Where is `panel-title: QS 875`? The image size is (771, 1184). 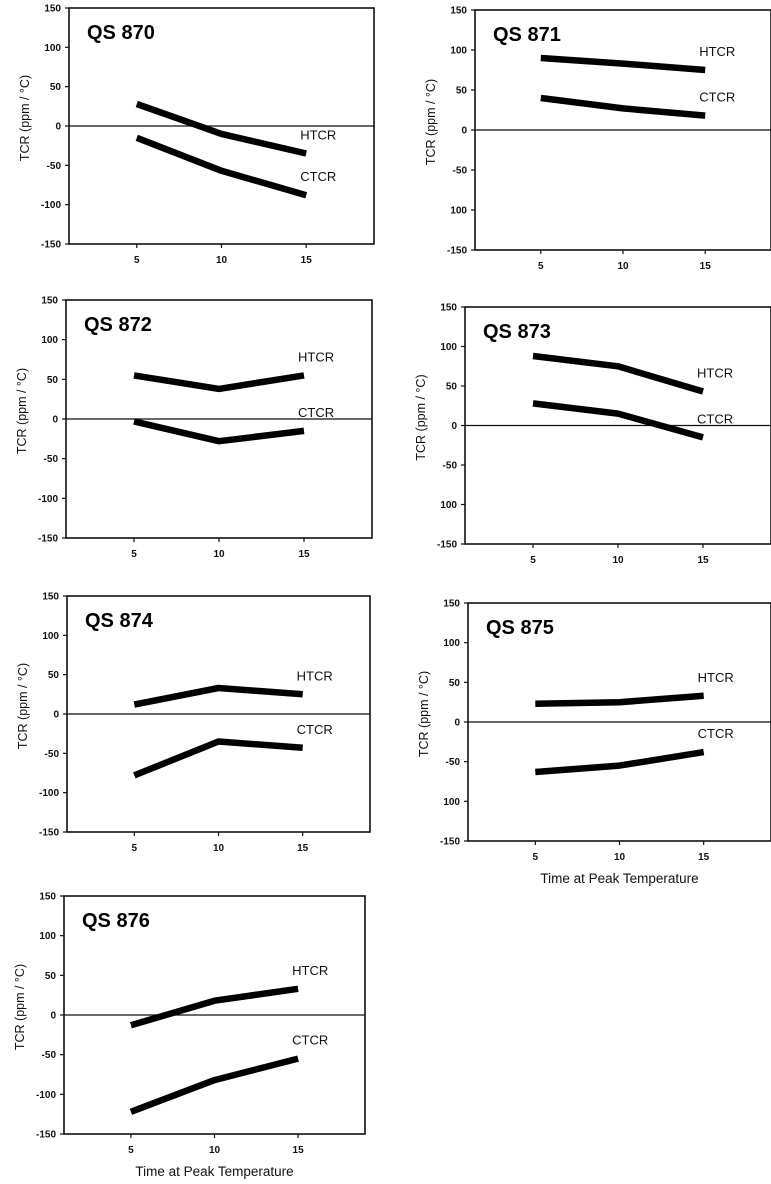
panel-title: QS 875 is located at coordinates (520, 628).